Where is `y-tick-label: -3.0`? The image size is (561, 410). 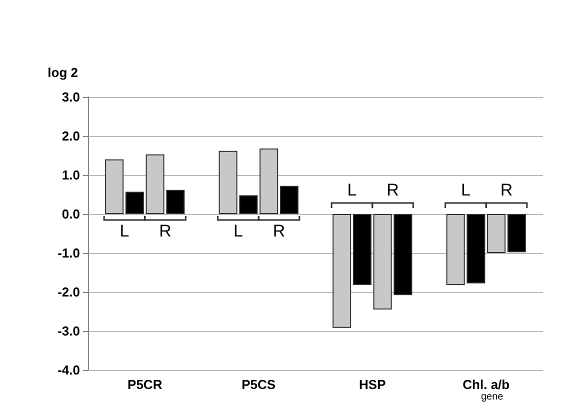
y-tick-label: -3.0 is located at coordinates (69, 331).